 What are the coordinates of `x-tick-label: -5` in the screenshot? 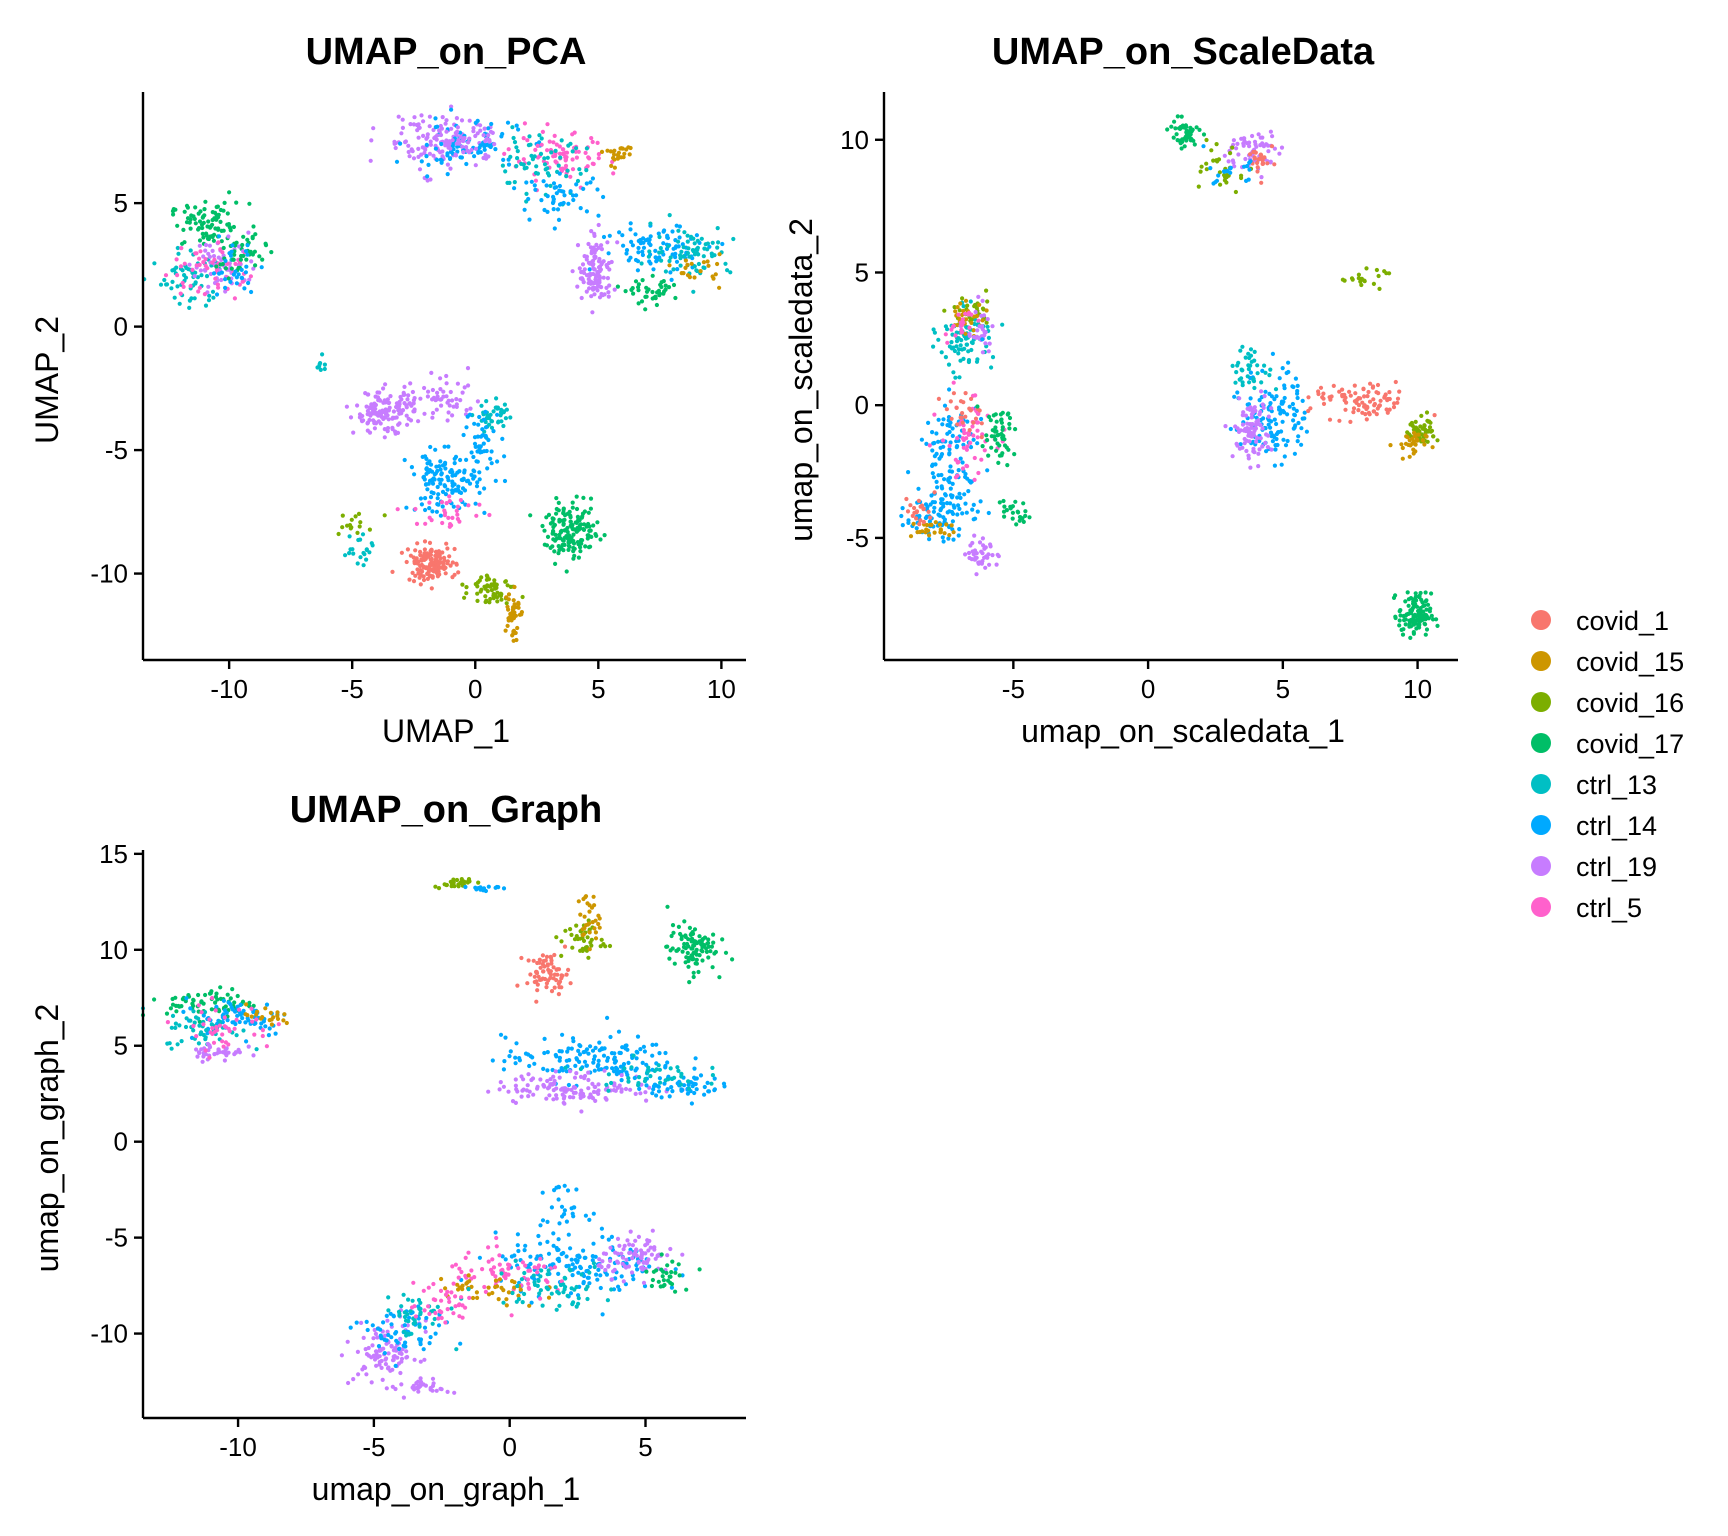 It's located at (1013, 689).